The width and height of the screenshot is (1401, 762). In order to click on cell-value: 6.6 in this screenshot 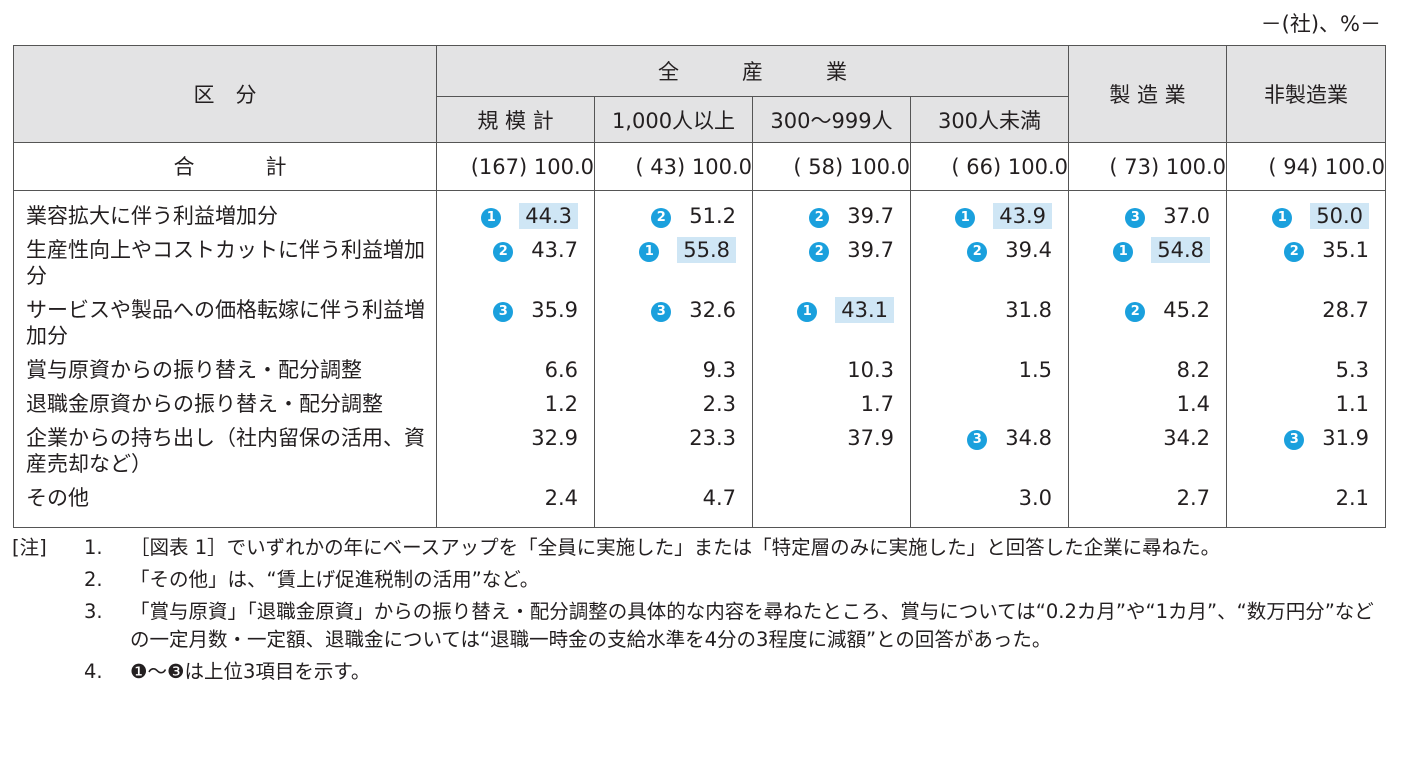, I will do `click(561, 370)`.